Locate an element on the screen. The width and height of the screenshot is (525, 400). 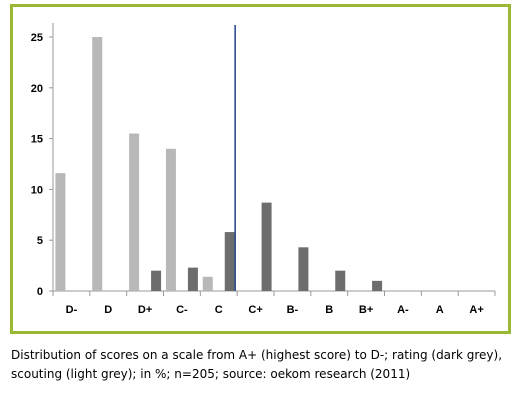
bar-scouting-Cminus is located at coordinates (170, 219).